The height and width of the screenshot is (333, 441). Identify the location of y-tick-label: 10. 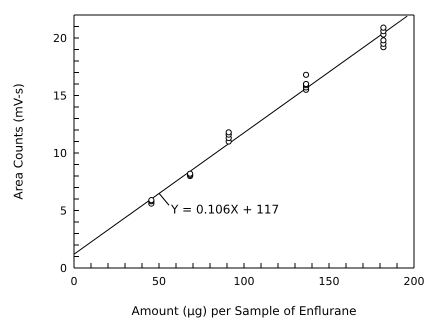
(60, 153).